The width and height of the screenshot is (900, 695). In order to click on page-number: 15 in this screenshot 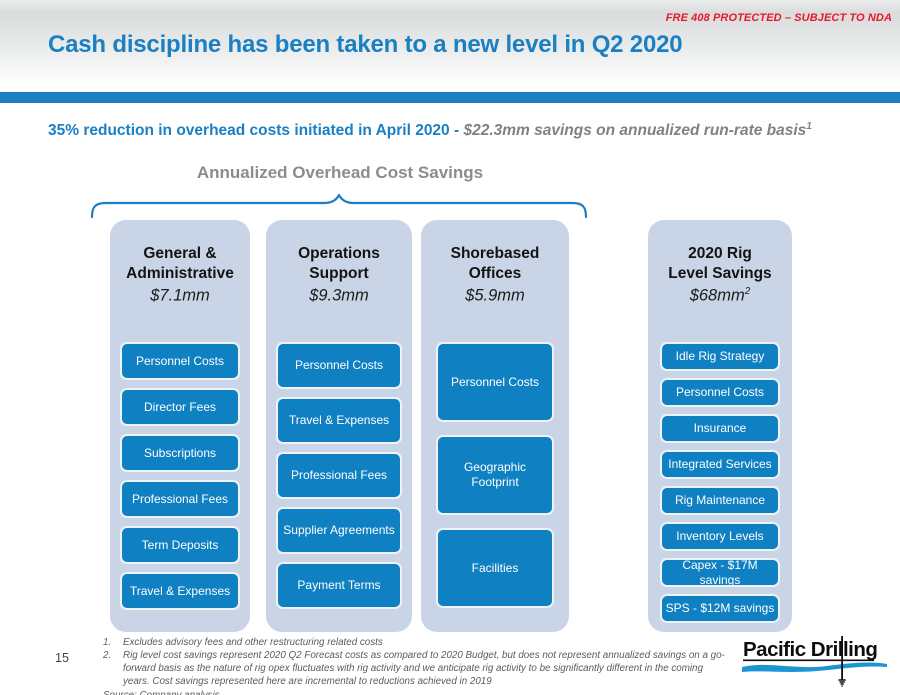, I will do `click(62, 658)`.